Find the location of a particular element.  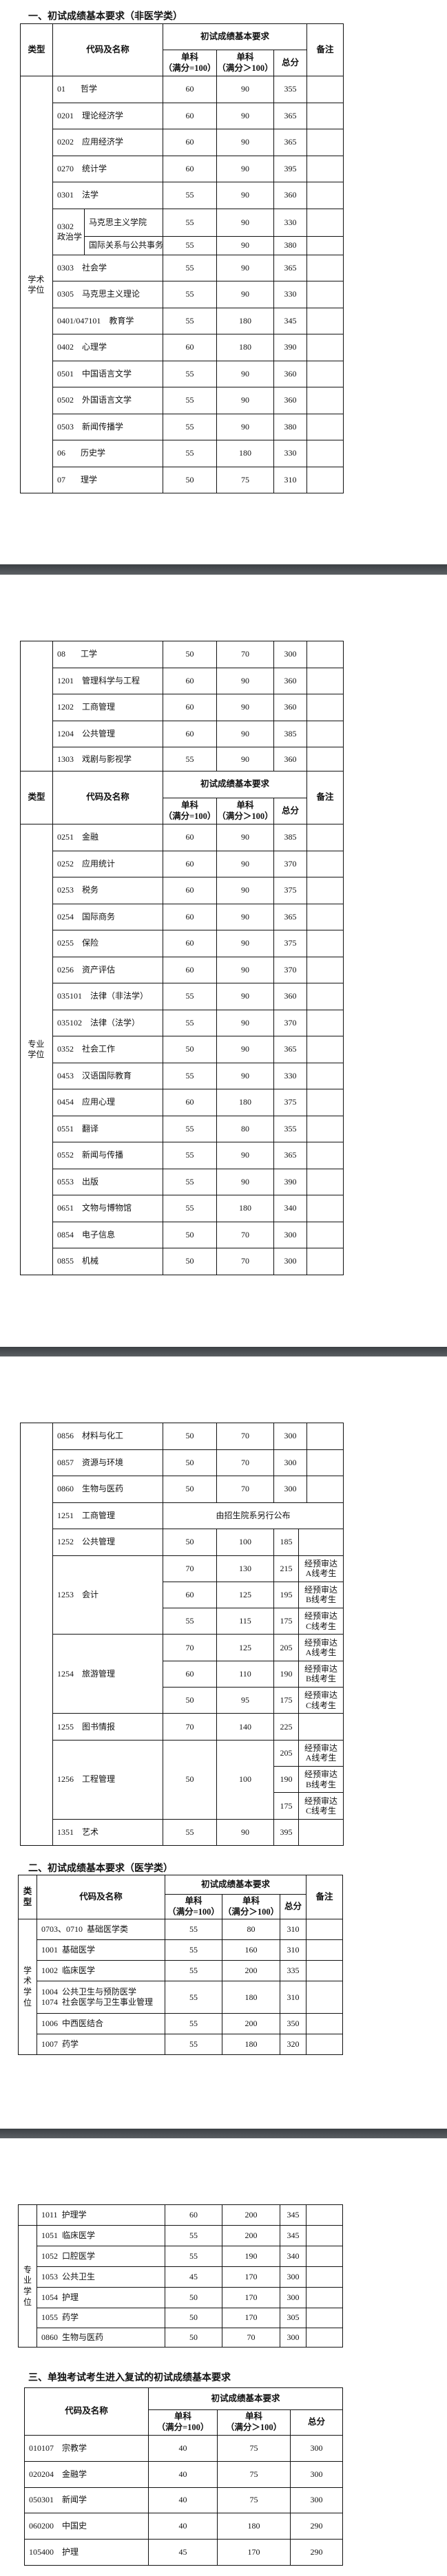

code-name-cell: 08 工学 is located at coordinates (107, 654).